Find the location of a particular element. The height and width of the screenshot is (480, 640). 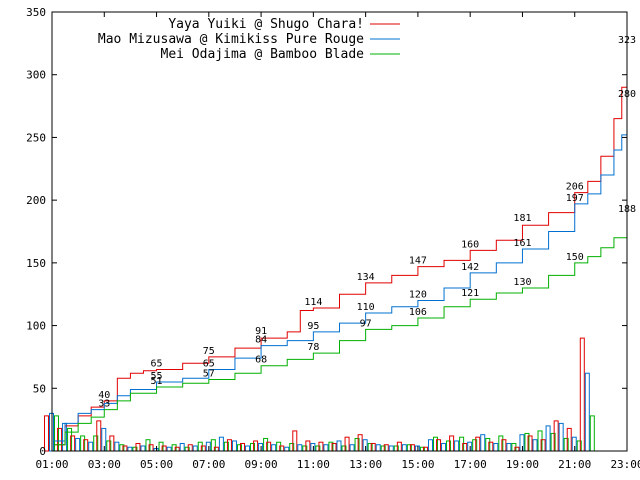

data-label: 121 is located at coordinates (470, 293).